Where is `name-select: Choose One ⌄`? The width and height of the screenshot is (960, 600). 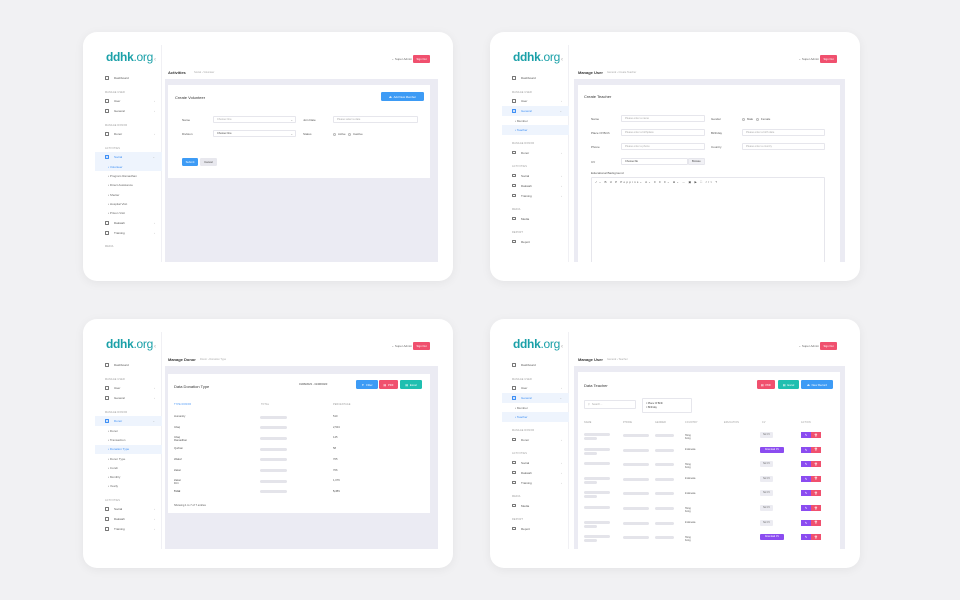 name-select: Choose One ⌄ is located at coordinates (254, 119).